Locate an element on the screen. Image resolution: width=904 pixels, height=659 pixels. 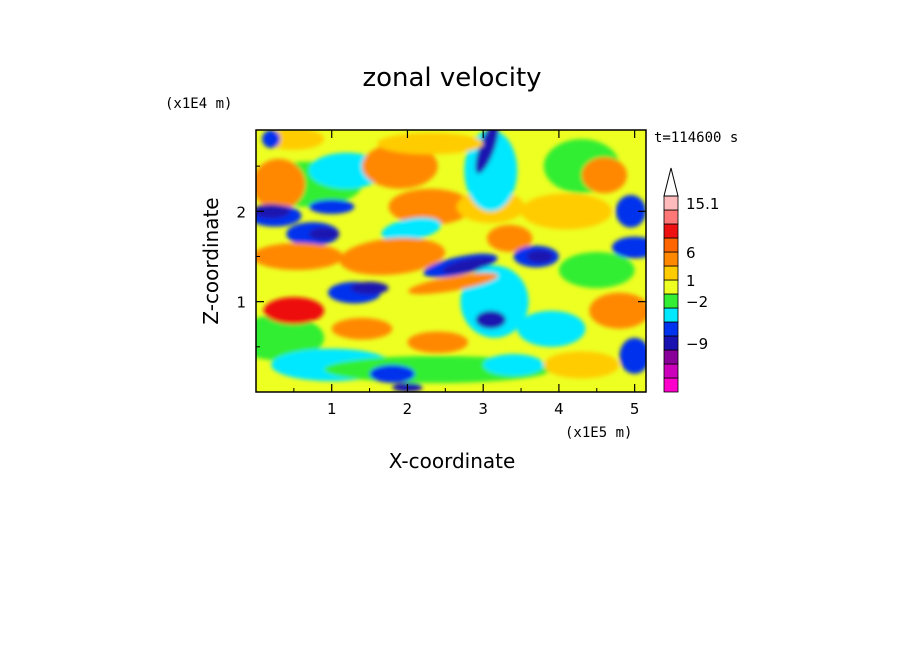
y-tick-label: 1 is located at coordinates (241, 303).